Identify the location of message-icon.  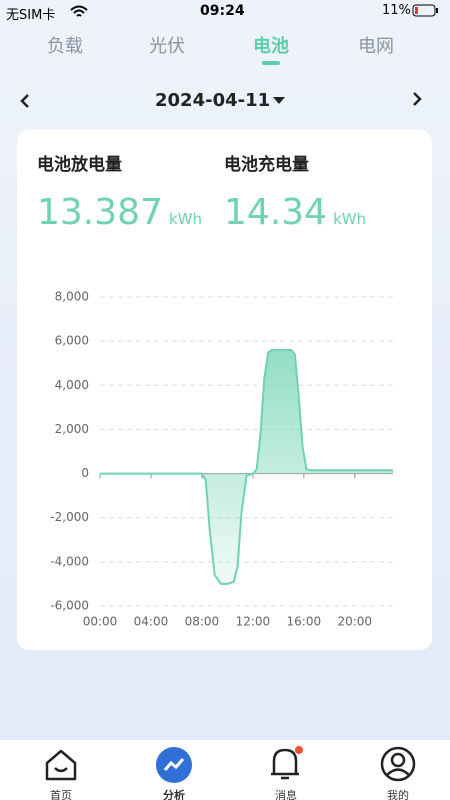
(286, 764).